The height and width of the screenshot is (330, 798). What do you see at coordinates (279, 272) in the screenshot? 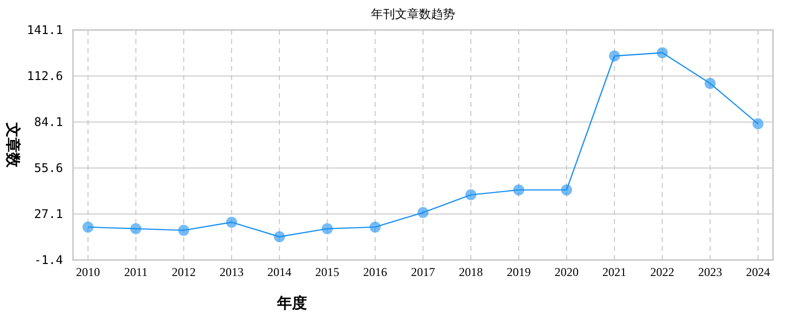
I see `x-tick-label: 2014` at bounding box center [279, 272].